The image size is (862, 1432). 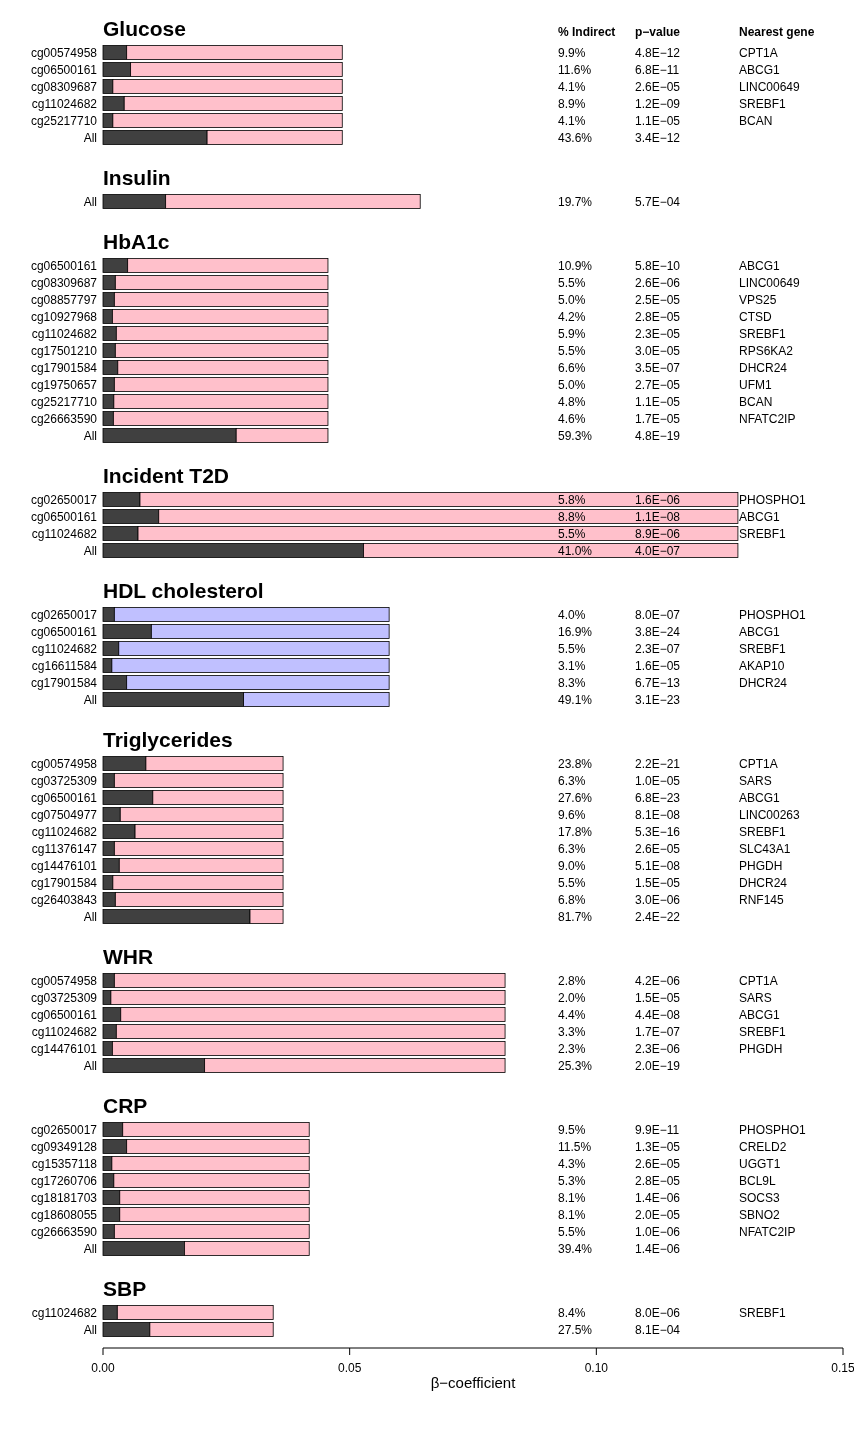 I want to click on y-tick-label: cg00574958, so click(x=64, y=52).